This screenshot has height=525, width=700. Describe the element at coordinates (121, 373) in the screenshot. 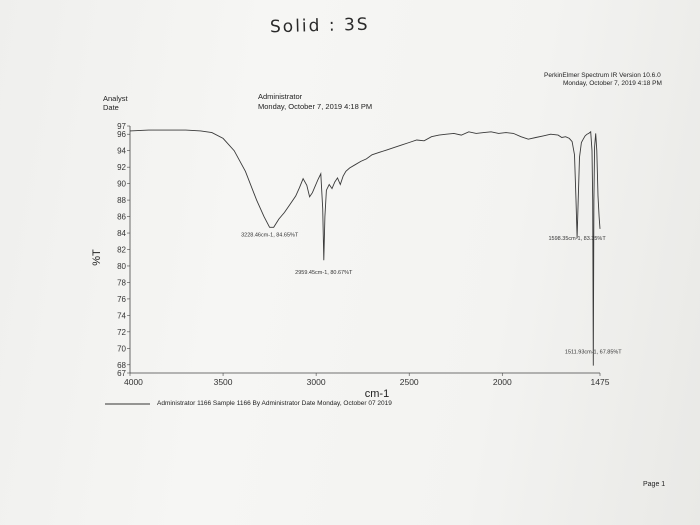

I see `y-tick-label: 67` at that location.